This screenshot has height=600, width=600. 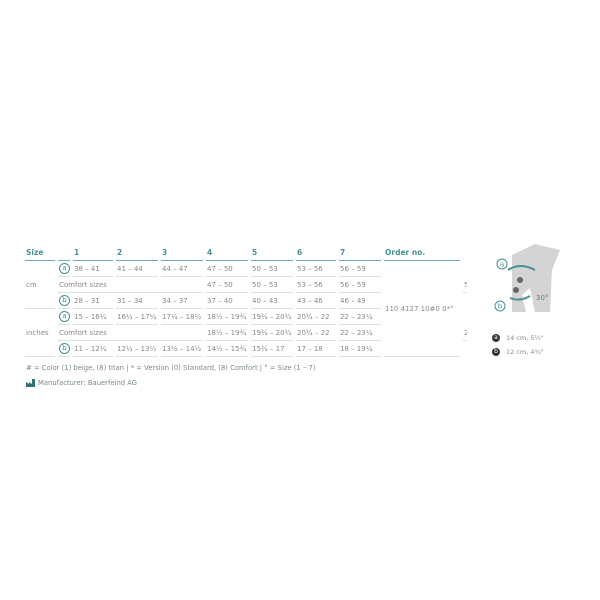 I want to click on size-cell: 59 – 62, so click(x=465, y=285).